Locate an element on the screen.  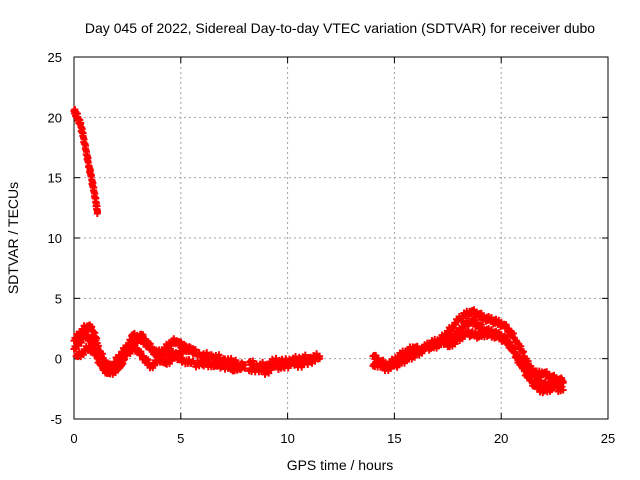
x-tick-label: 10 is located at coordinates (287, 438).